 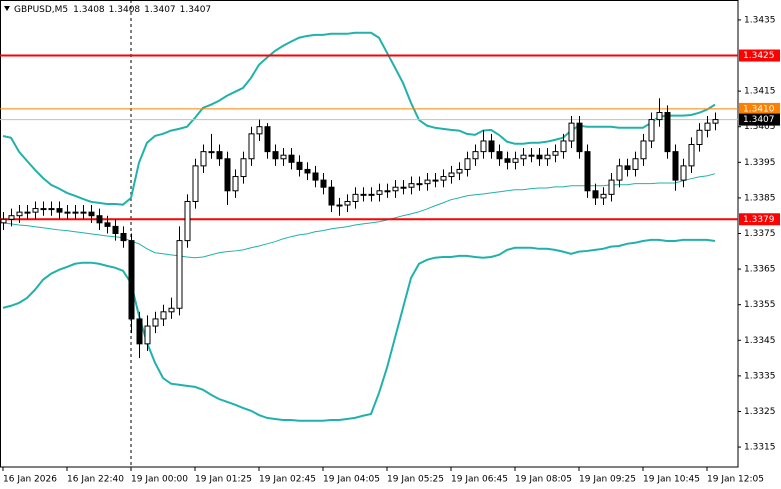 I want to click on level-label: 1.3425, so click(x=759, y=56).